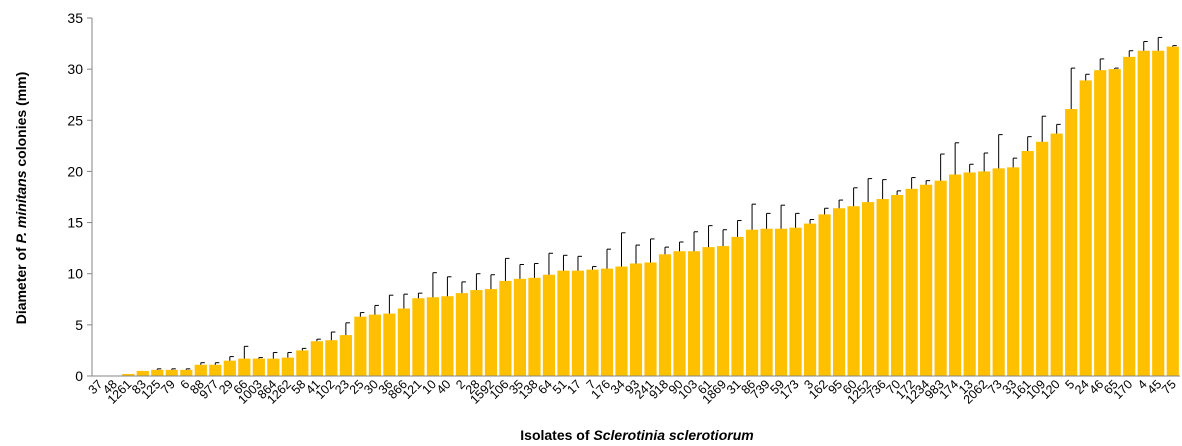 This screenshot has width=1182, height=446. I want to click on x-tick-label: 75, so click(1169, 387).